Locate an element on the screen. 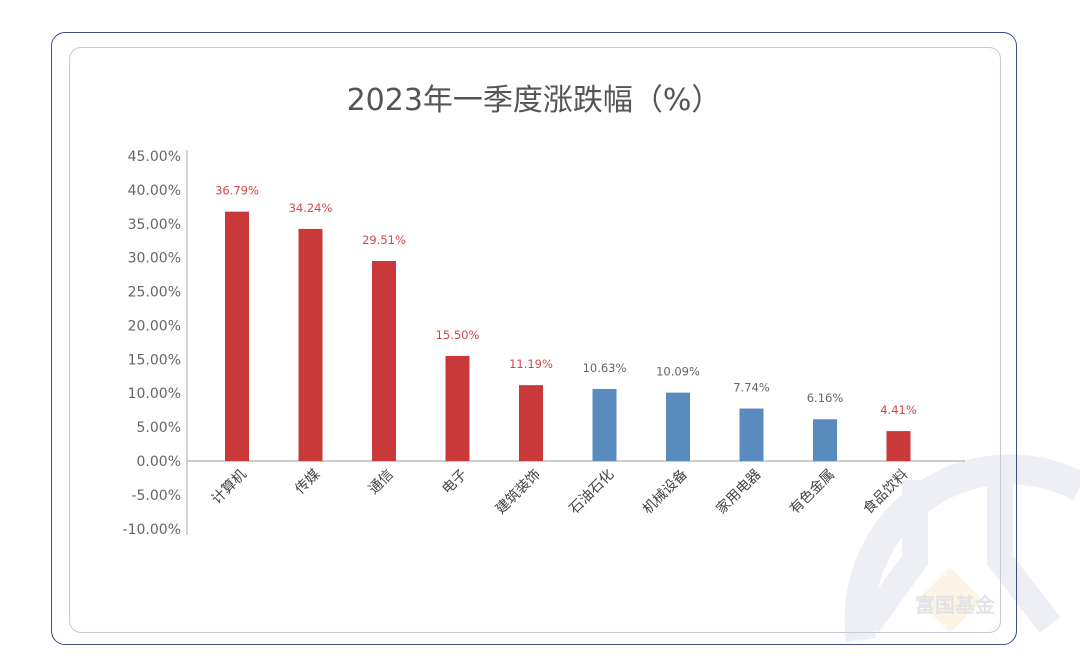 The image size is (1080, 670). data-label: 6.16% is located at coordinates (825, 398).